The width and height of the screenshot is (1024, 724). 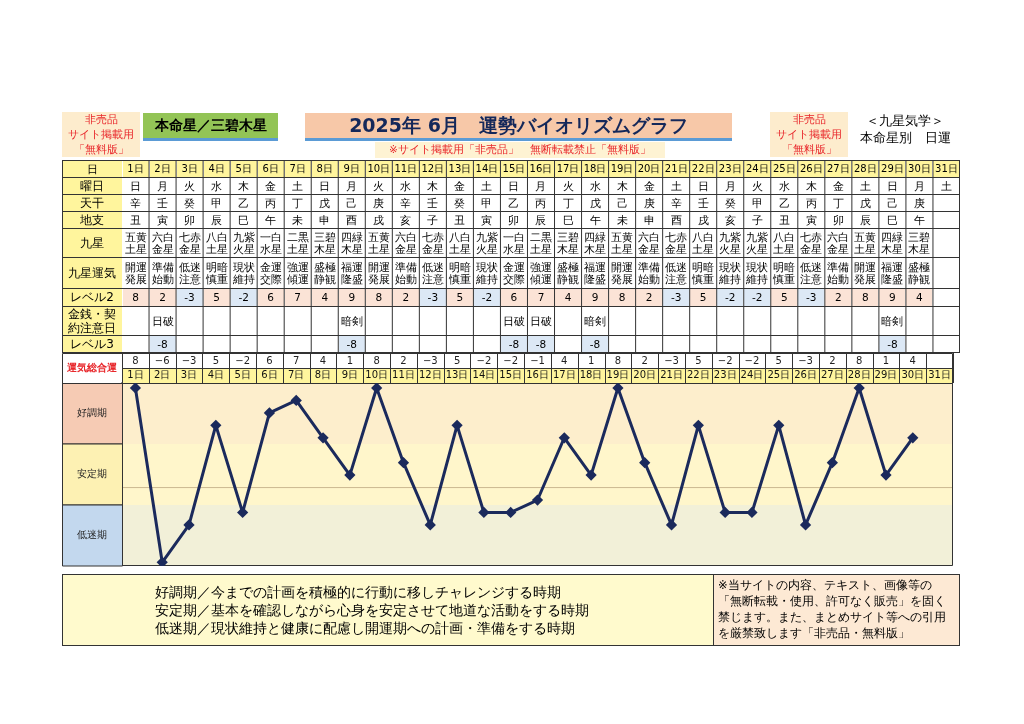 What do you see at coordinates (730, 242) in the screenshot?
I see `text: 九紫火星` at bounding box center [730, 242].